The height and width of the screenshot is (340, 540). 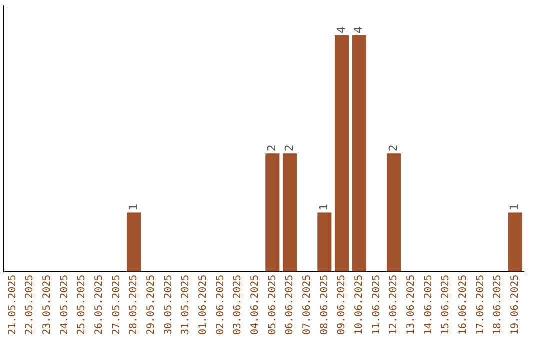 What do you see at coordinates (498, 305) in the screenshot?
I see `x-tick-label: 18.06.2025` at bounding box center [498, 305].